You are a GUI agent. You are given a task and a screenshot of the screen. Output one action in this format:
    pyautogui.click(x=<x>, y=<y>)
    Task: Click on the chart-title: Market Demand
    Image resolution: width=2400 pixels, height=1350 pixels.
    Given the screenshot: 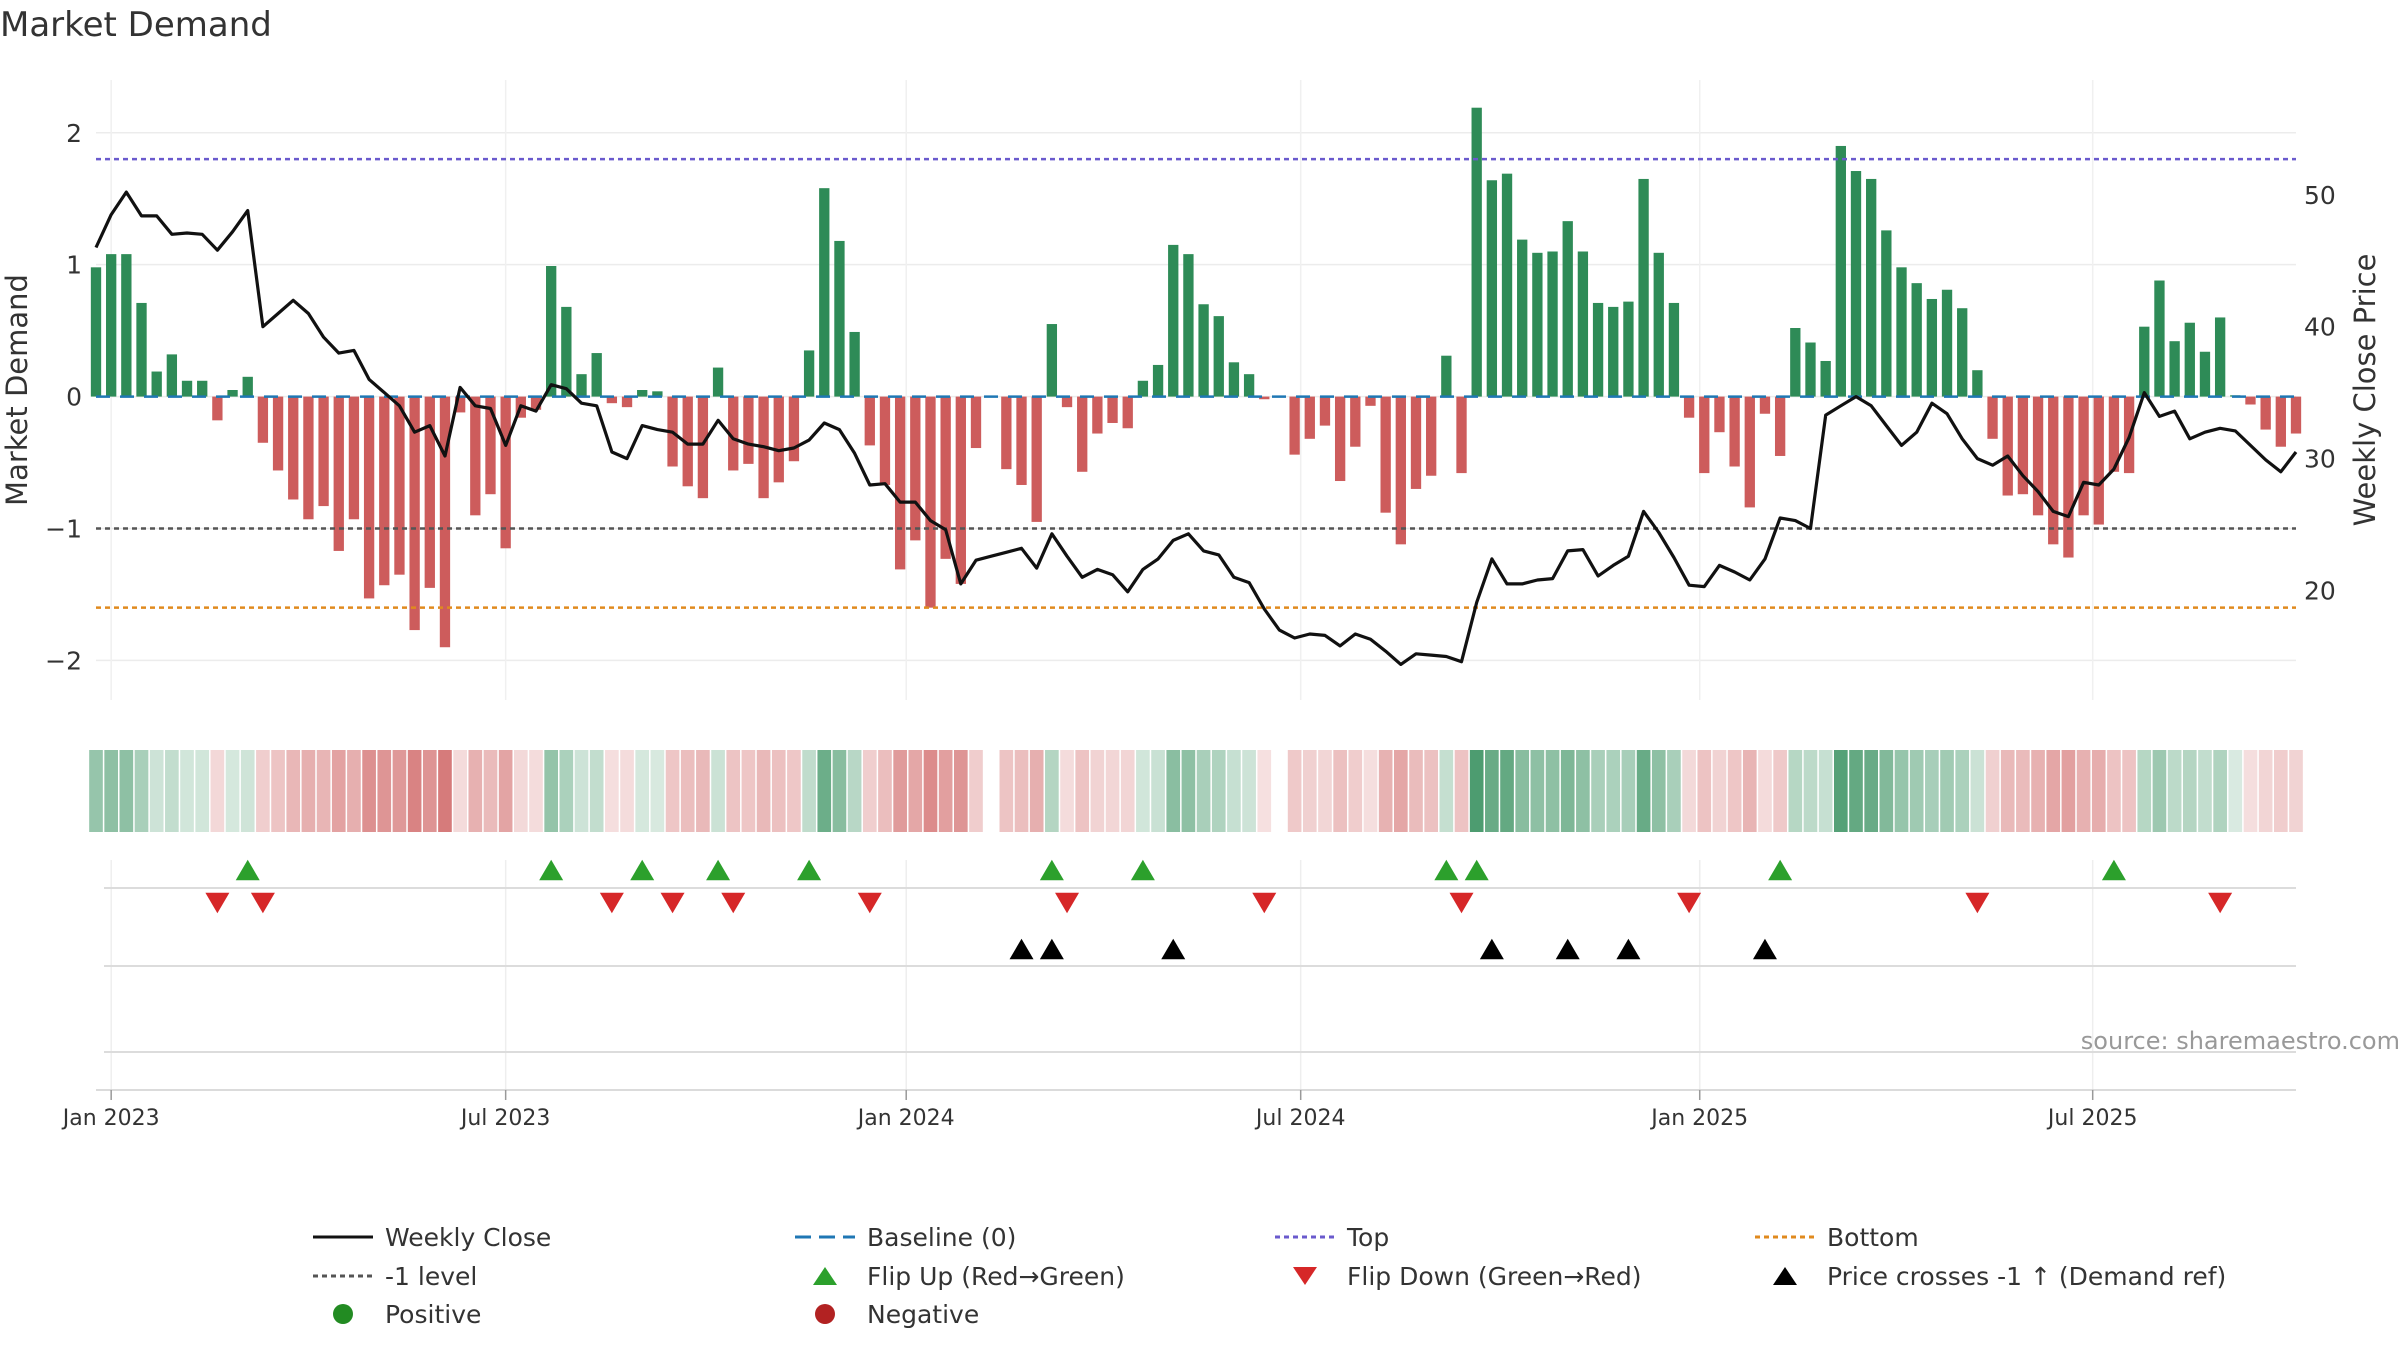 What is the action you would take?
    pyautogui.click(x=136, y=25)
    